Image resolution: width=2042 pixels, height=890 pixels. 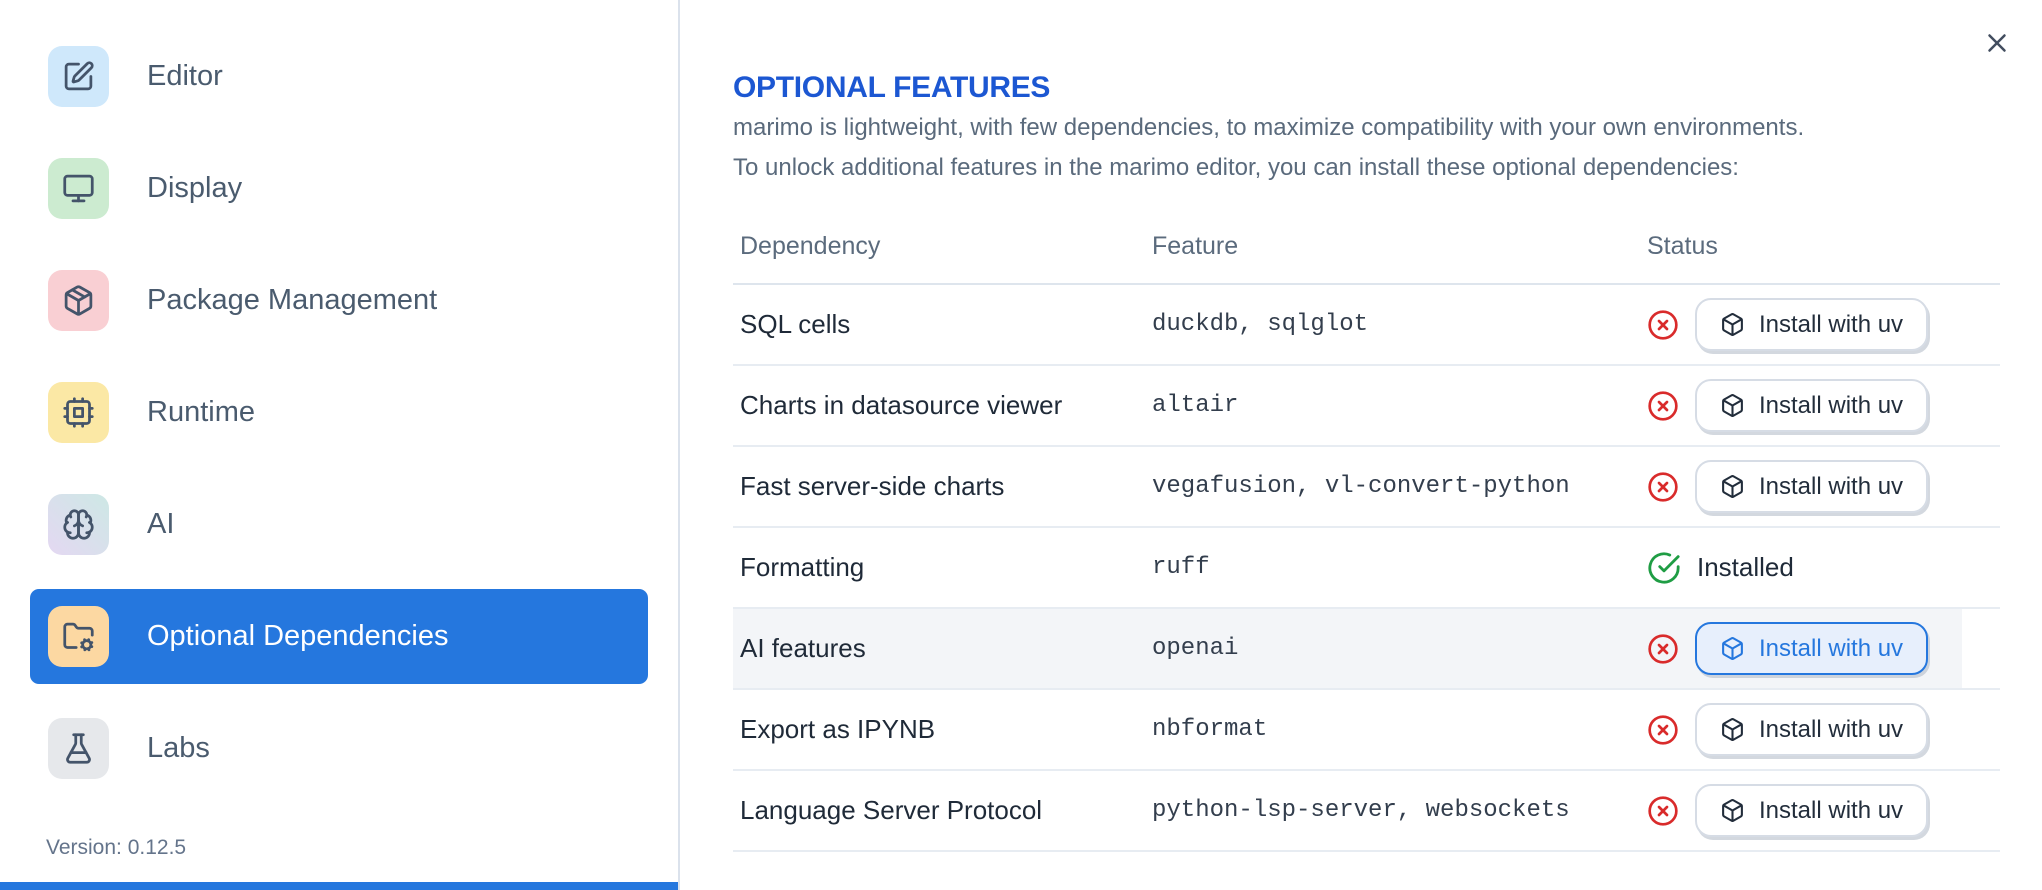 I want to click on installed-status: Installed, so click(x=1720, y=568).